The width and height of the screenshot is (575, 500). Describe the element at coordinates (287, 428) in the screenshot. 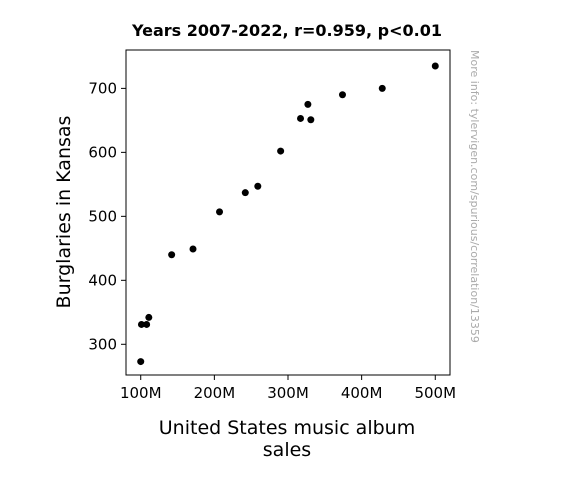

I see `x-axis-label-line-1: United States music album` at that location.